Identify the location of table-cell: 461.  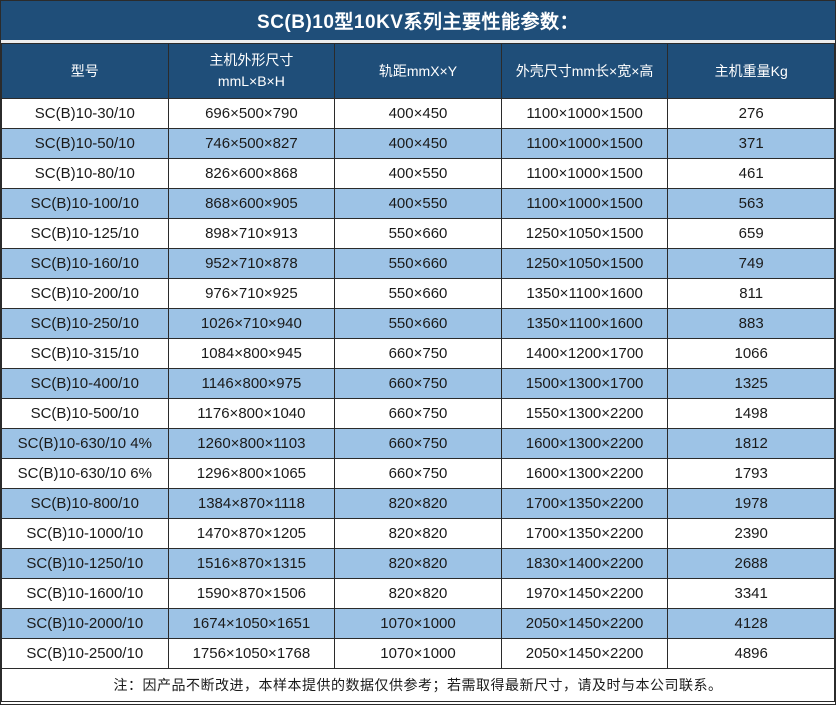
(751, 173).